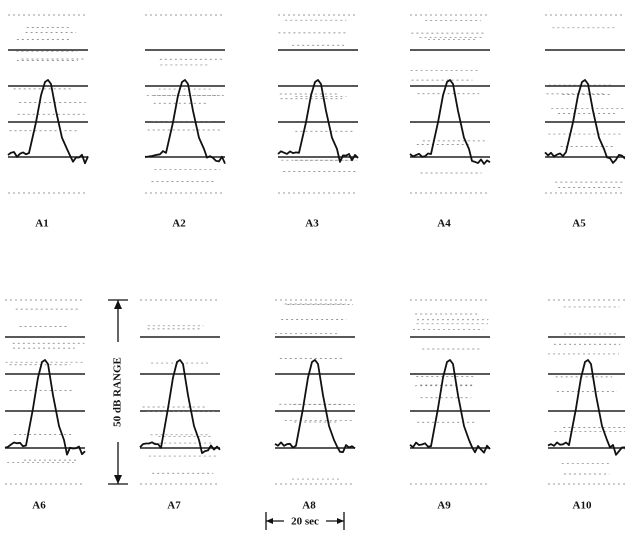 This screenshot has width=625, height=539. What do you see at coordinates (174, 506) in the screenshot?
I see `panel-label: A7` at bounding box center [174, 506].